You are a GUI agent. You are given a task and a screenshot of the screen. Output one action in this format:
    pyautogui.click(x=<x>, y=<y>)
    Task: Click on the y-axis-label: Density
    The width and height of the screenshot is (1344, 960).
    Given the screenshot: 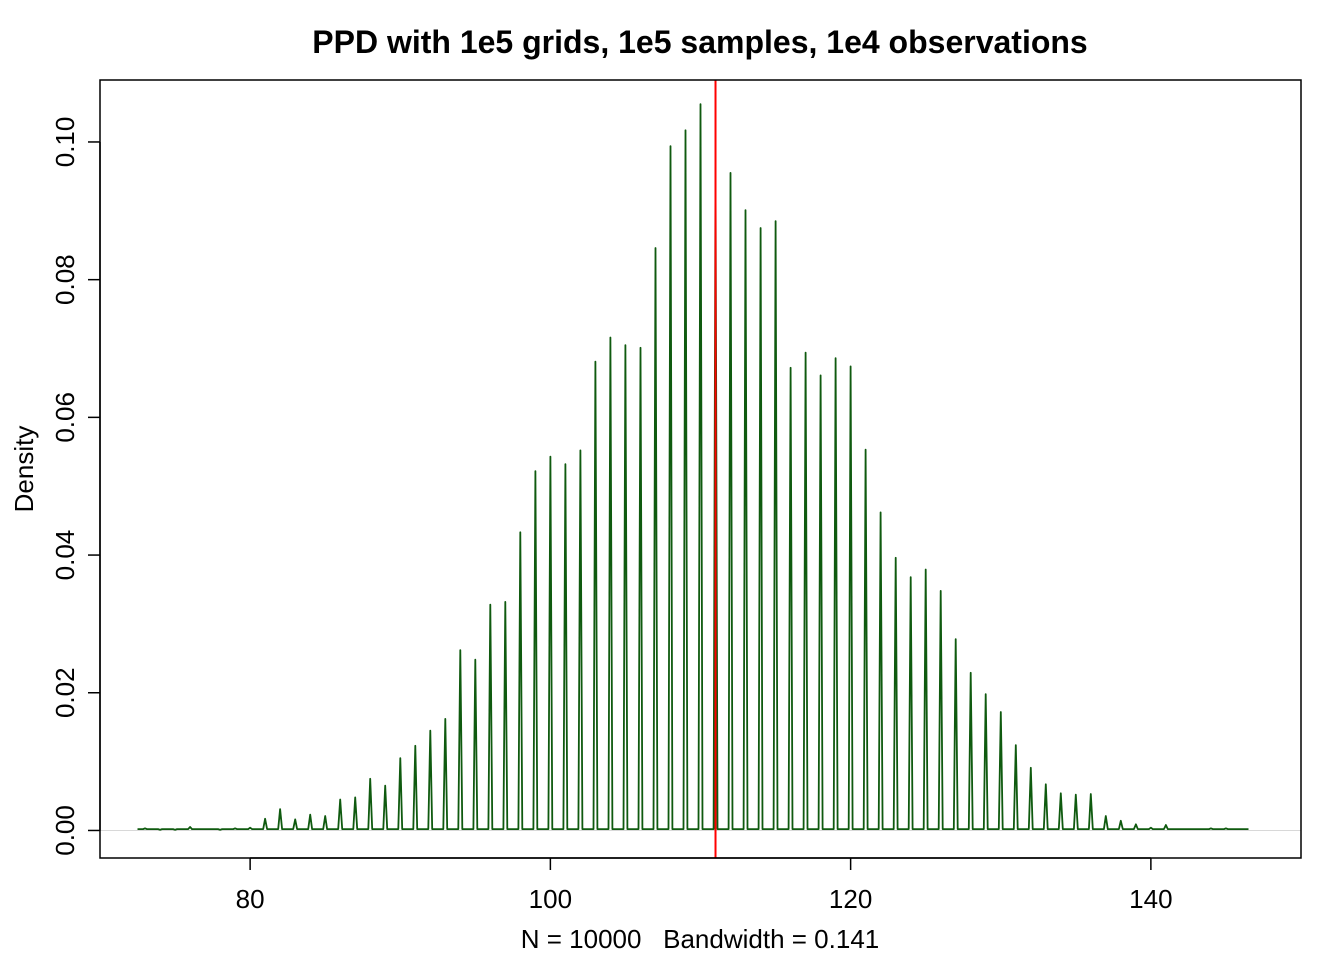 What is the action you would take?
    pyautogui.click(x=24, y=469)
    